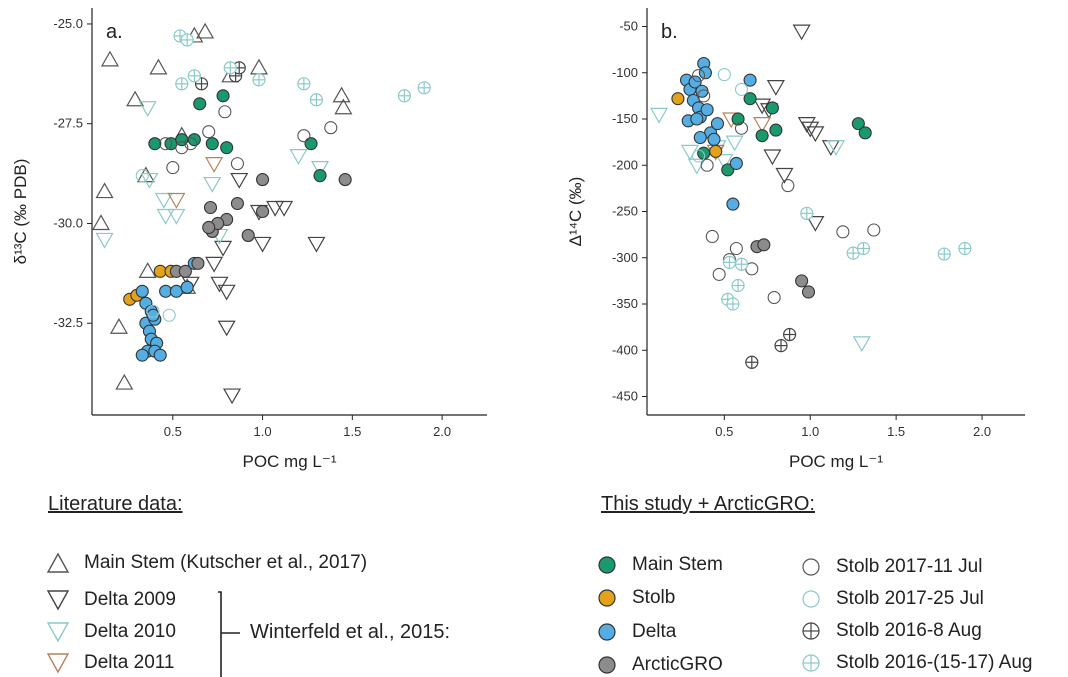 Image resolution: width=1068 pixels, height=677 pixels. I want to click on legend-item-delta2010: Delta 2010, so click(111, 632).